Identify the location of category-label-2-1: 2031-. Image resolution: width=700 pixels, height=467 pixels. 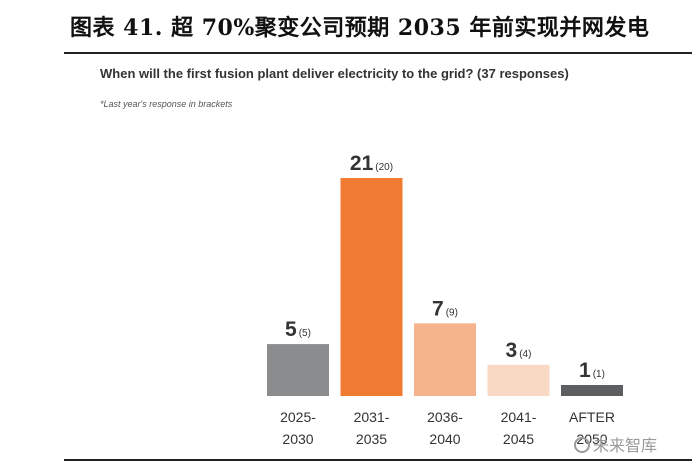
(372, 417).